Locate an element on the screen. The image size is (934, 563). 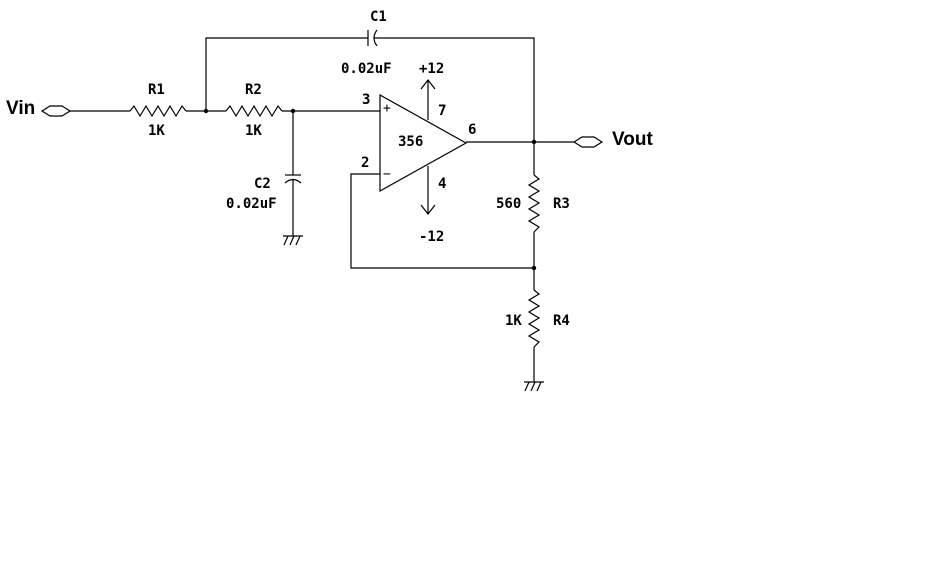
c1-value: 0.02uF is located at coordinates (366, 69).